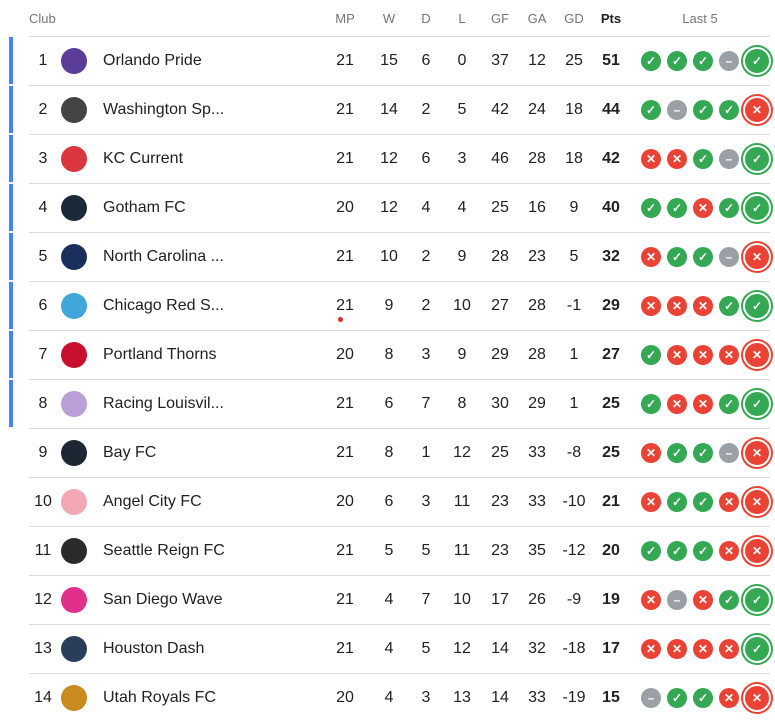 This screenshot has width=775, height=723. Describe the element at coordinates (154, 648) in the screenshot. I see `club-name: Houston Dash` at that location.